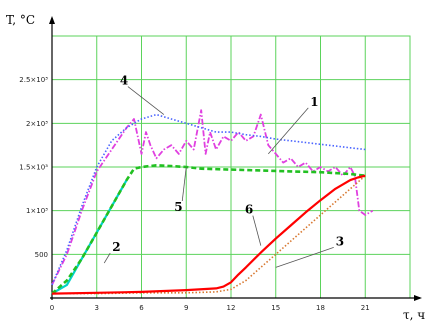 Image resolution: width=433 pixels, height=322 pixels. Describe the element at coordinates (52, 20) in the screenshot. I see `y-axis-arrow` at that location.